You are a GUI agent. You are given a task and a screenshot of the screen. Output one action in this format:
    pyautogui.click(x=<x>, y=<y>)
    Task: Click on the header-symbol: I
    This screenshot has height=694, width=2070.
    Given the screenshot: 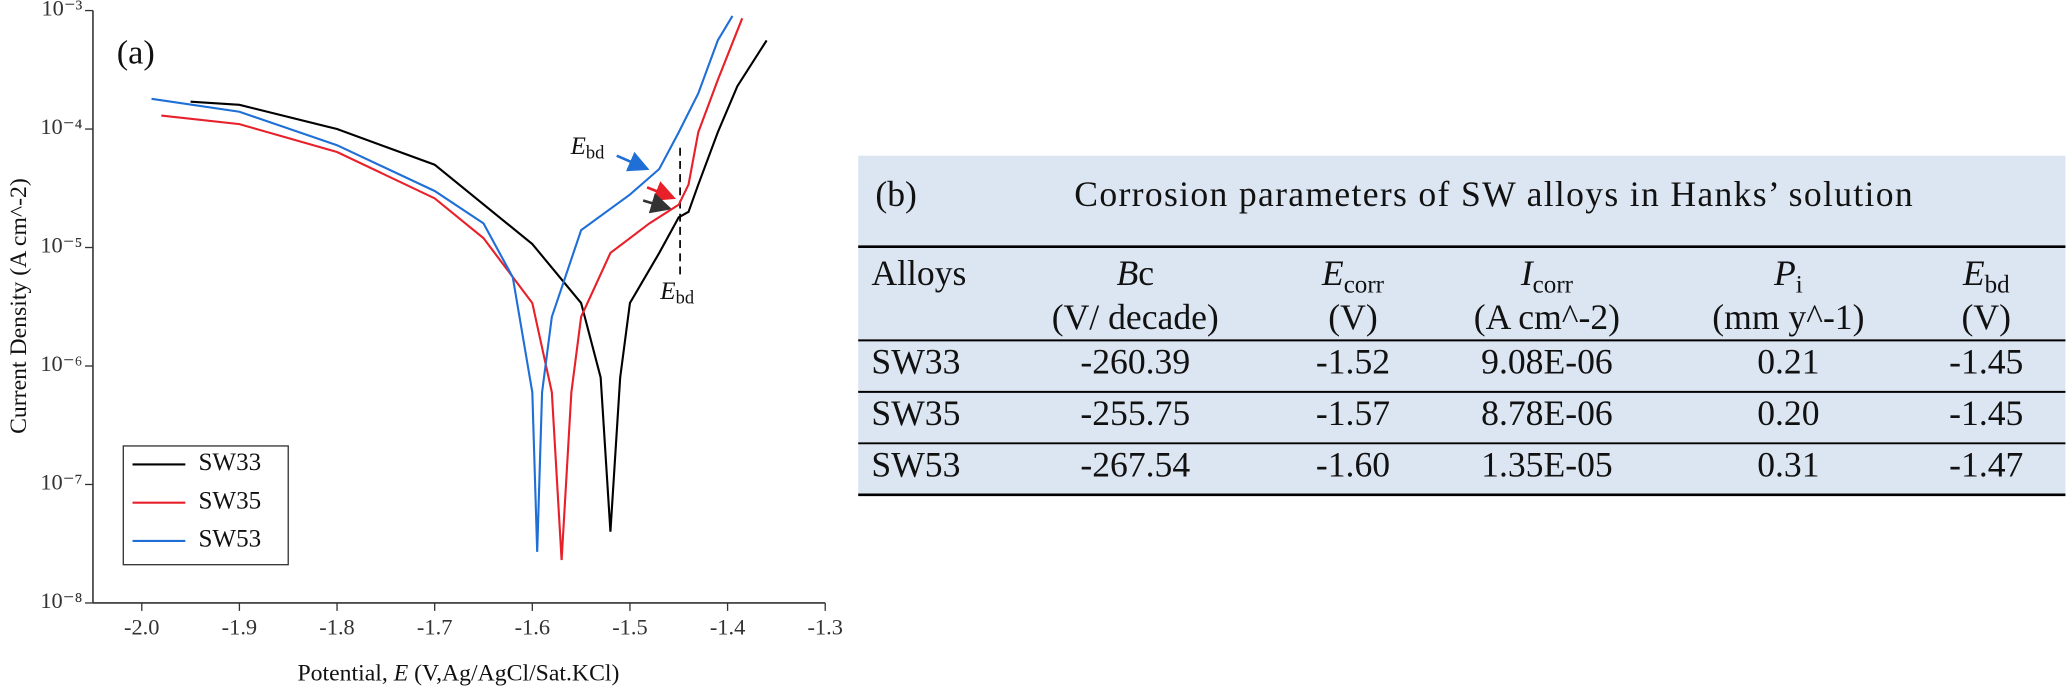 What is the action you would take?
    pyautogui.click(x=1527, y=273)
    